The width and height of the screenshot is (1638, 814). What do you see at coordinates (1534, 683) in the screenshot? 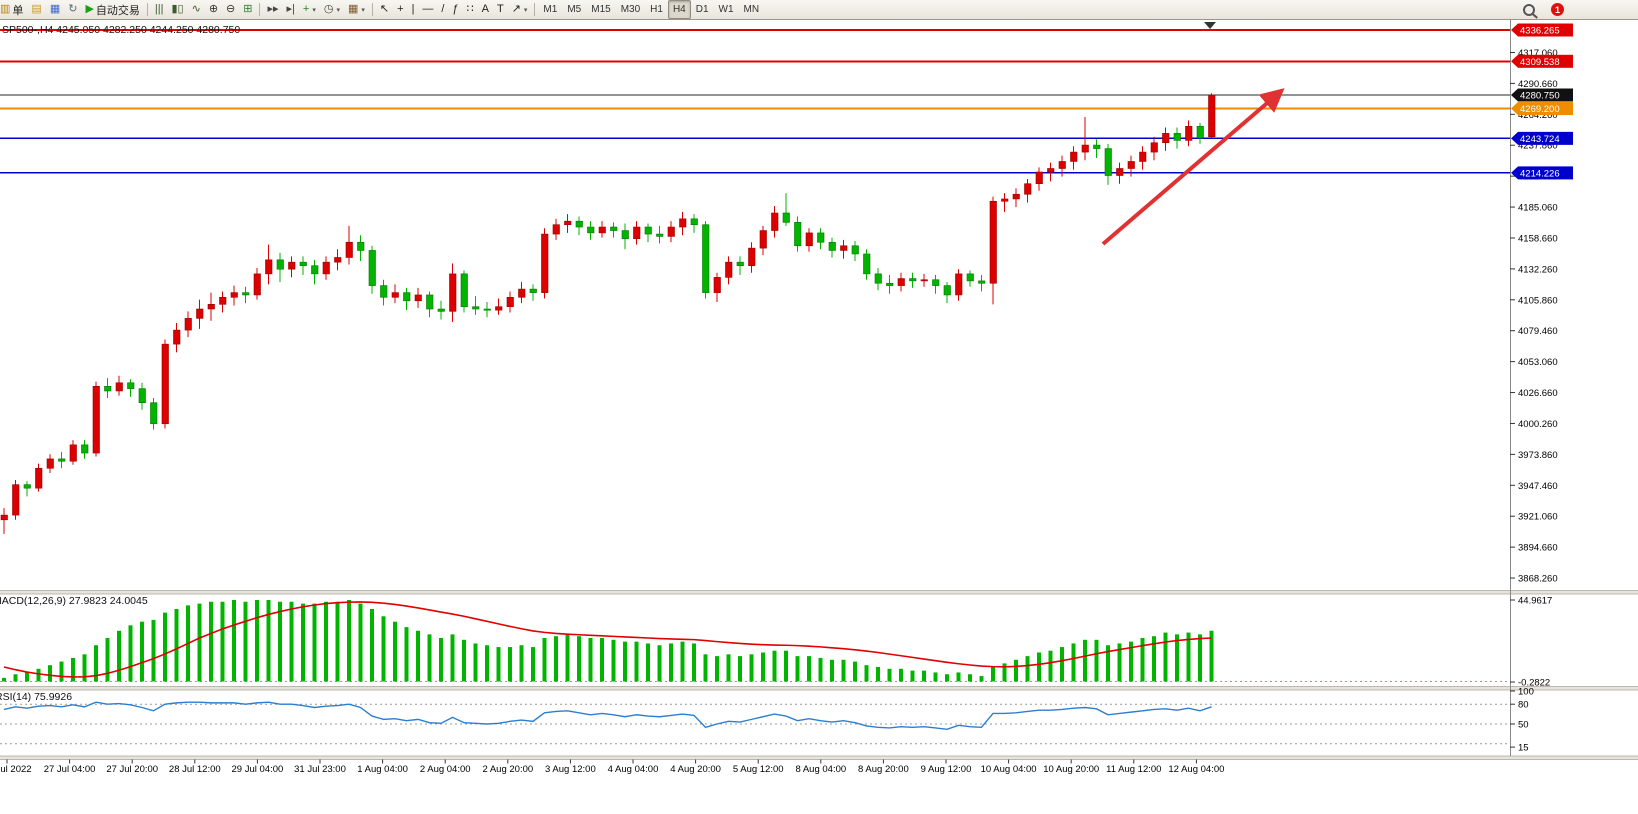
I see `macd-axis-label: -0.2822` at bounding box center [1534, 683].